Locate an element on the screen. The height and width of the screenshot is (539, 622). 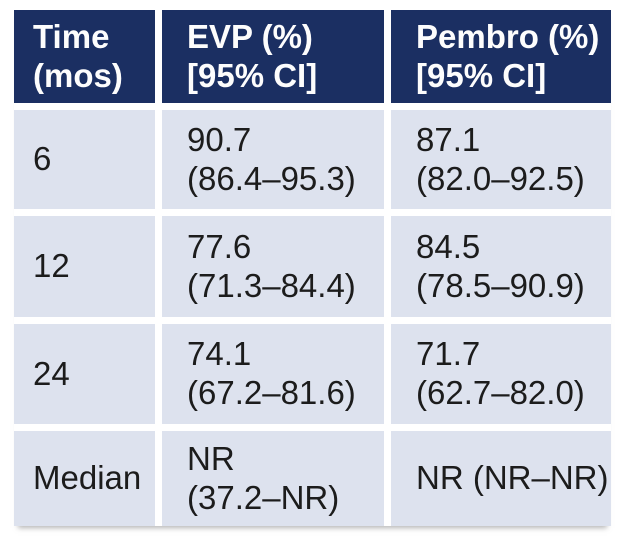
column-header-time: Time (mos) is located at coordinates (84, 56).